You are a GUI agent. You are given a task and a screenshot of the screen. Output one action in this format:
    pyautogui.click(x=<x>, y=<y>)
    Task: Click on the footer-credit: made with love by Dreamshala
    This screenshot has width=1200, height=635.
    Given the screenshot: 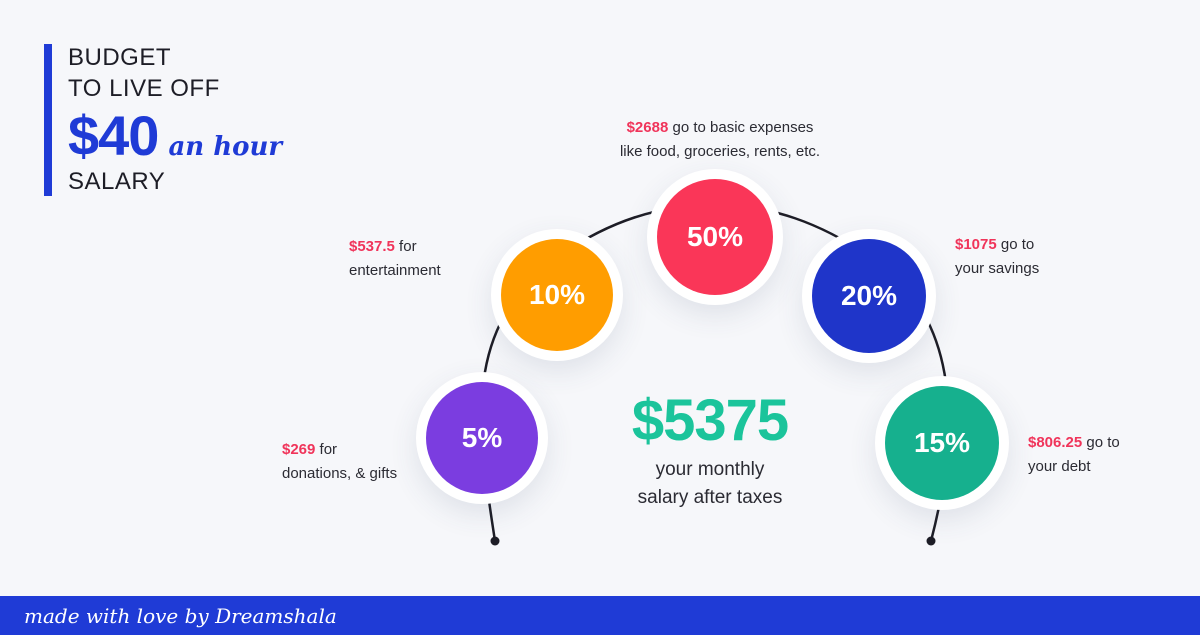 What is the action you would take?
    pyautogui.click(x=180, y=615)
    